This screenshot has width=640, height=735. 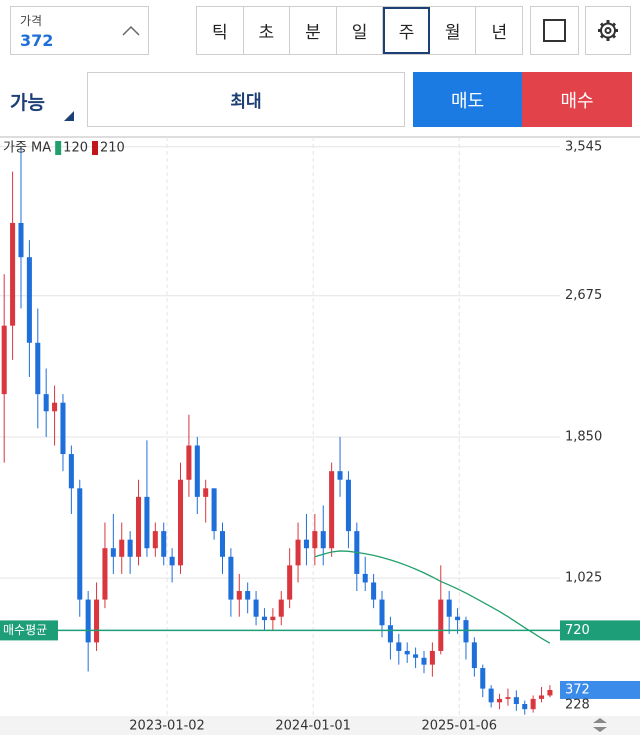 I want to click on settings-button, so click(x=608, y=30).